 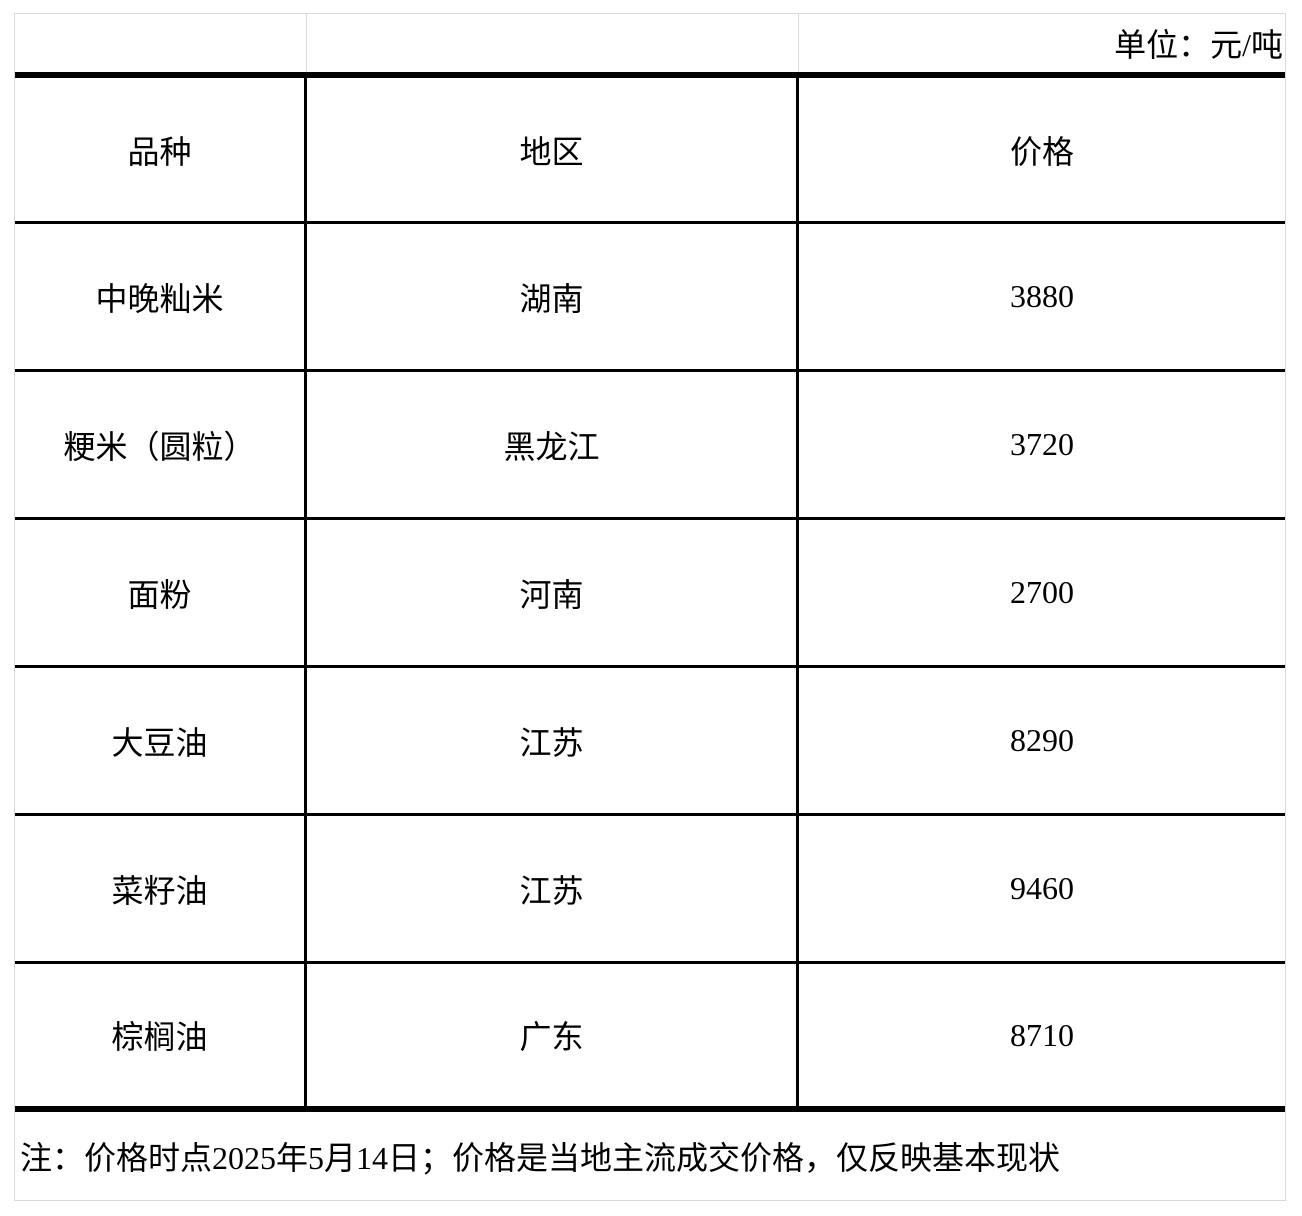 I want to click on cell-price: 8290, so click(x=1042, y=742).